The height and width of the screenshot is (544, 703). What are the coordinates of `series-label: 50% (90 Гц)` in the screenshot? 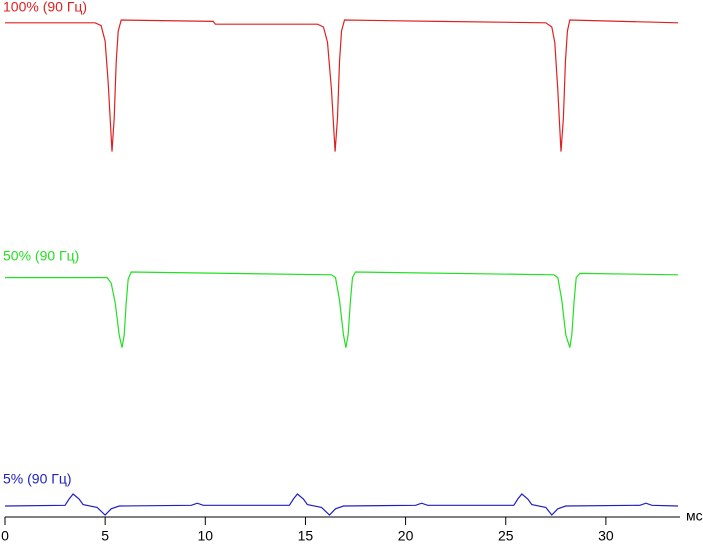 It's located at (41, 256).